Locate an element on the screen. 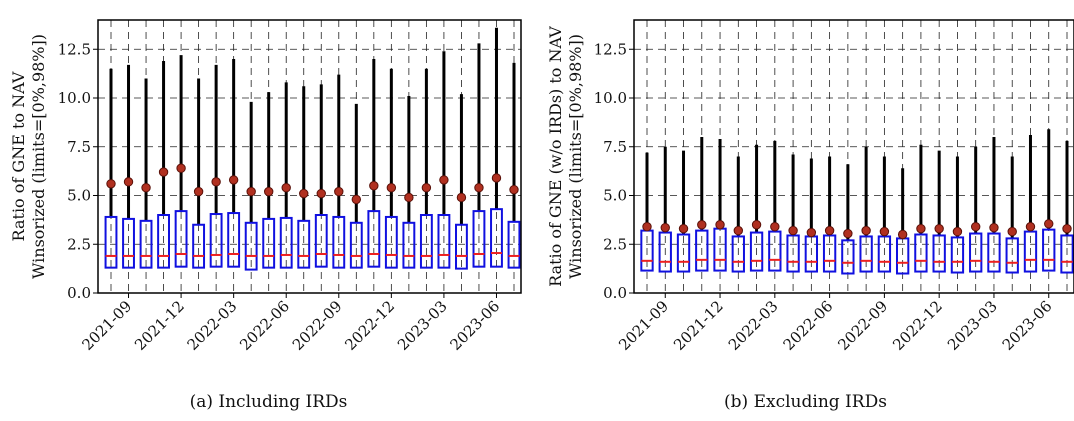  b-xtick-label: 2021-12 is located at coordinates (698, 325).